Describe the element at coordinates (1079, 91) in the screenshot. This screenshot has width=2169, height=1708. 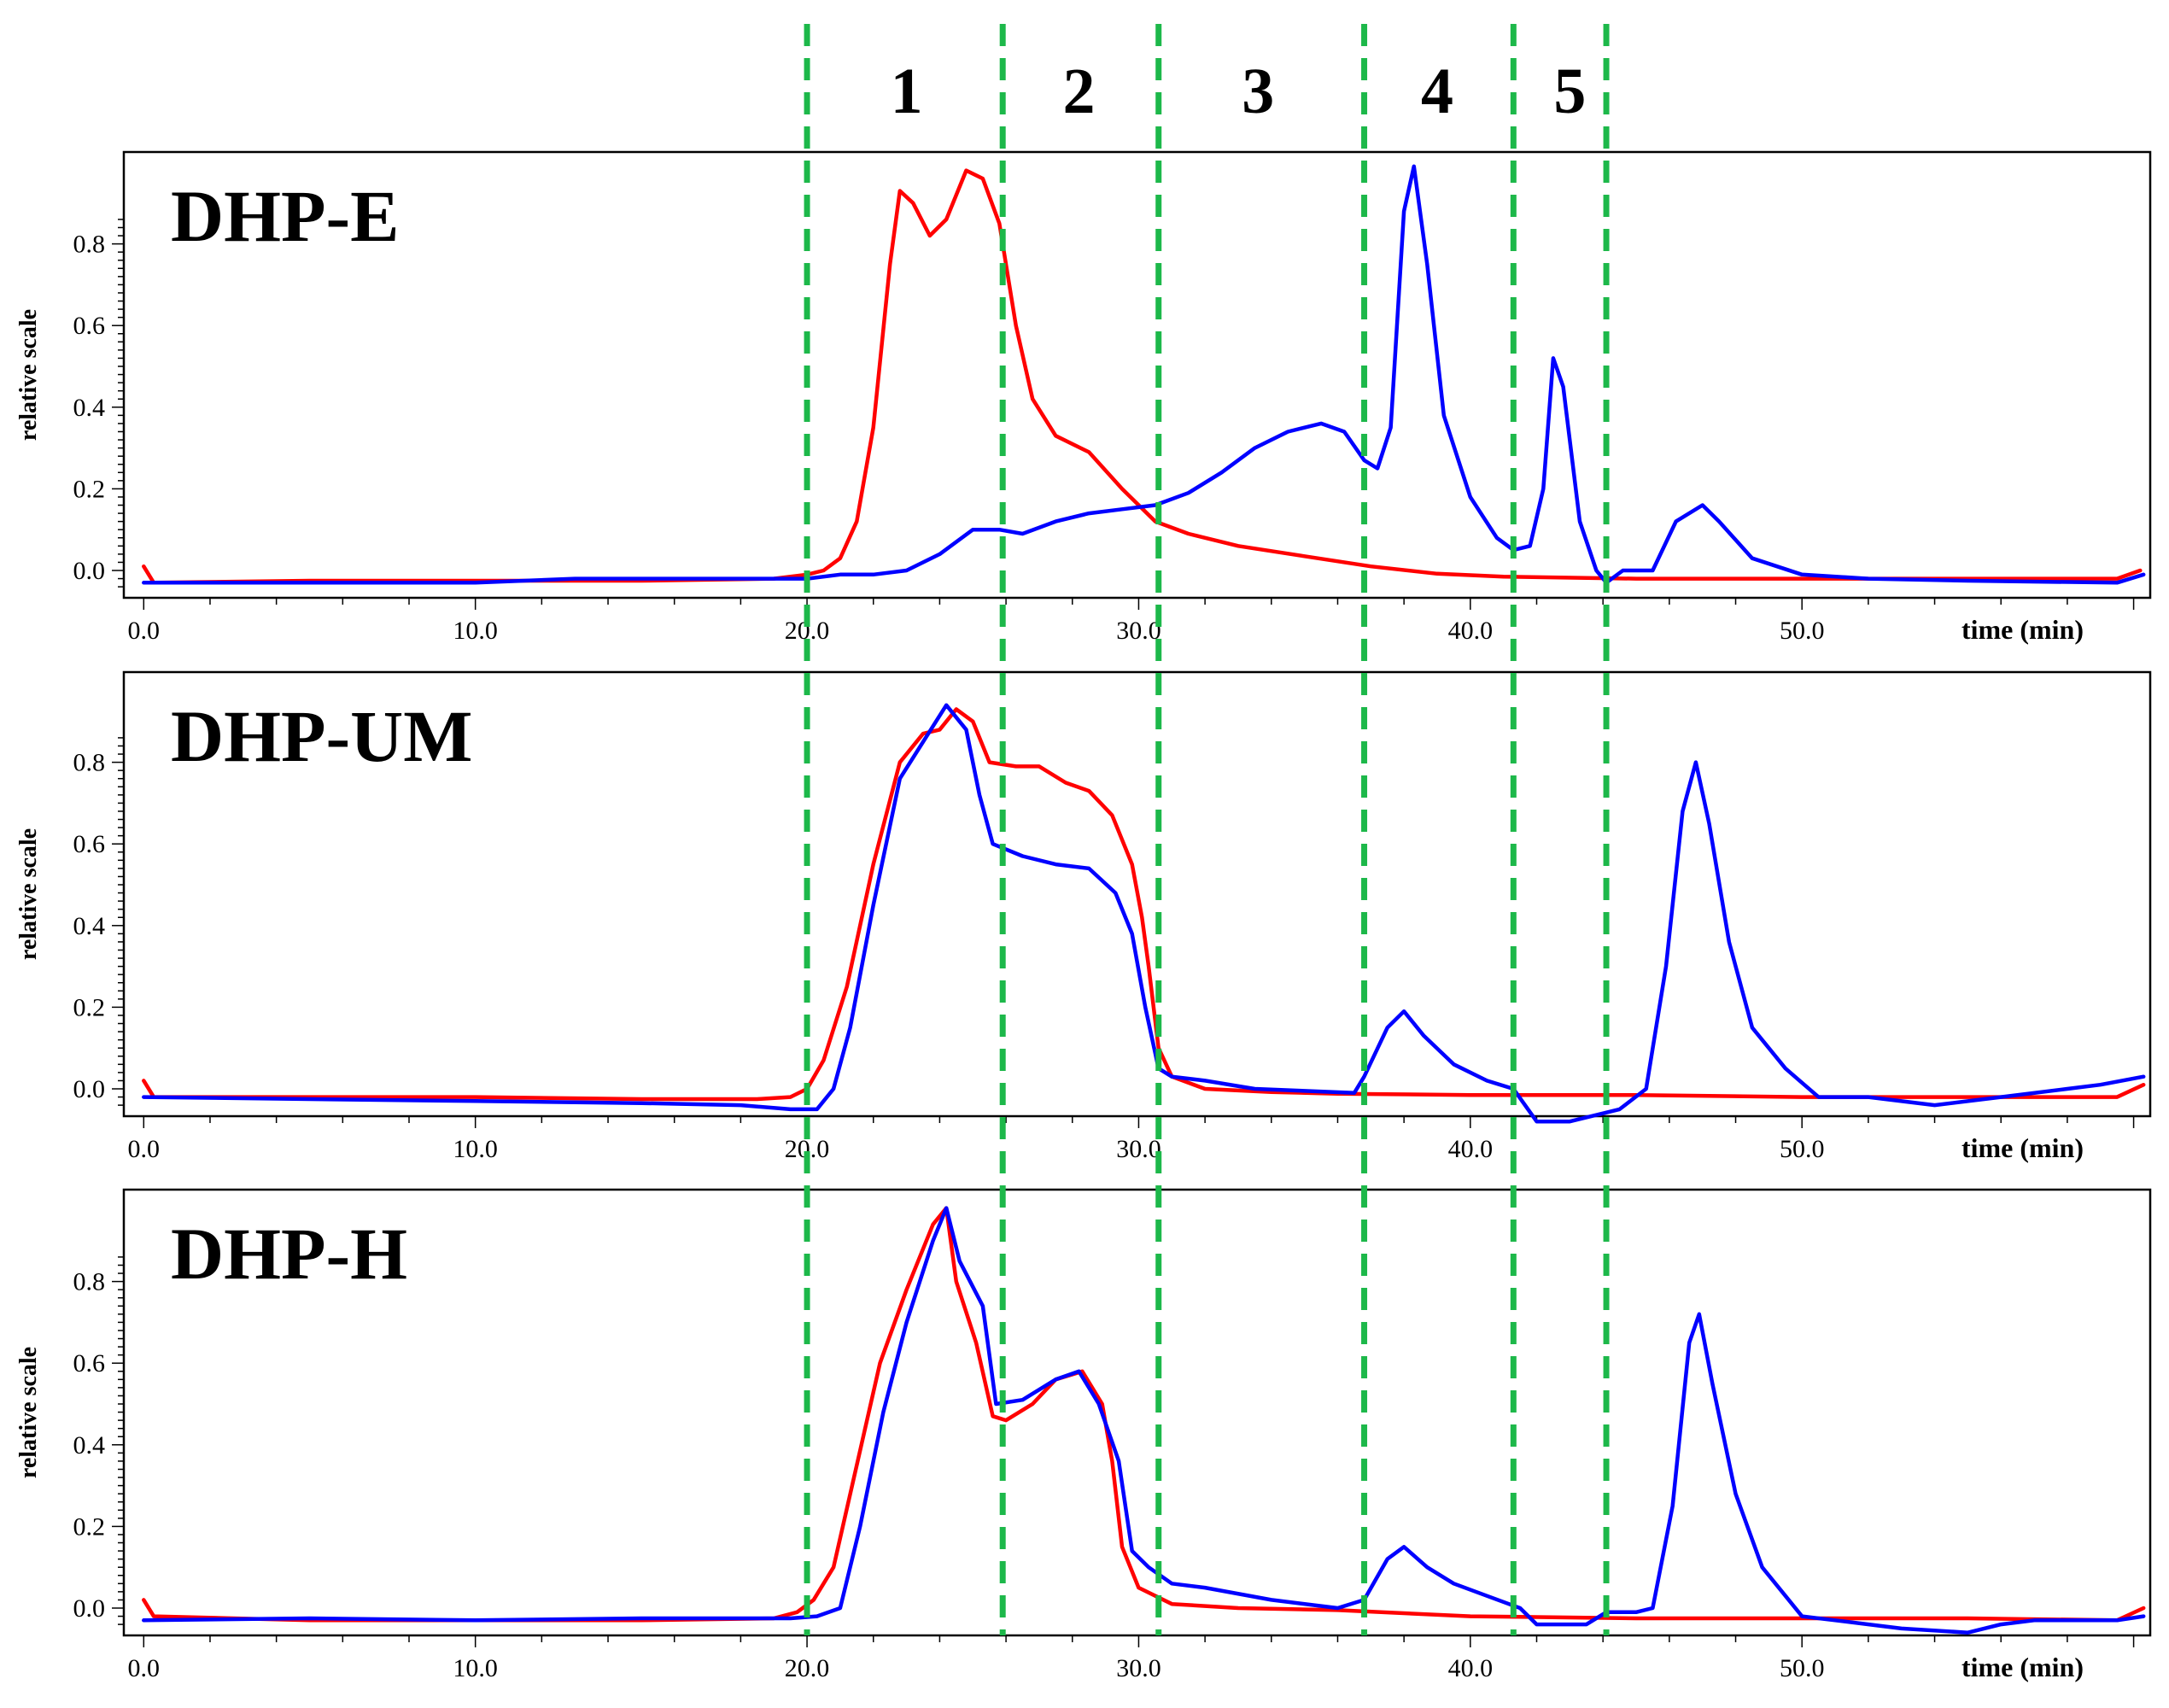
I see `region-label: 2` at that location.